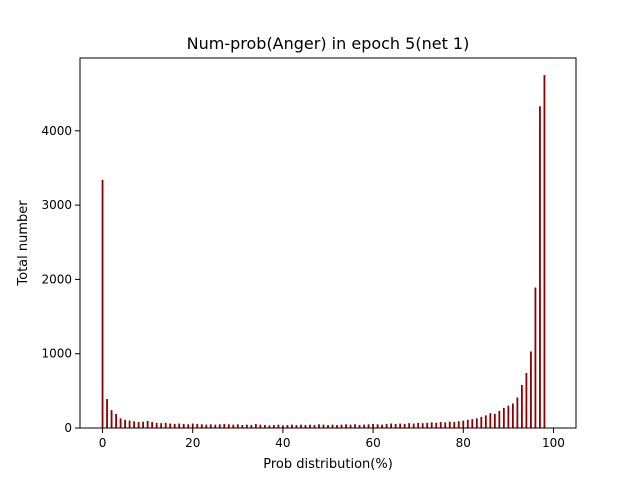 The width and height of the screenshot is (640, 480). What do you see at coordinates (372, 443) in the screenshot?
I see `x-tick-label: 60` at bounding box center [372, 443].